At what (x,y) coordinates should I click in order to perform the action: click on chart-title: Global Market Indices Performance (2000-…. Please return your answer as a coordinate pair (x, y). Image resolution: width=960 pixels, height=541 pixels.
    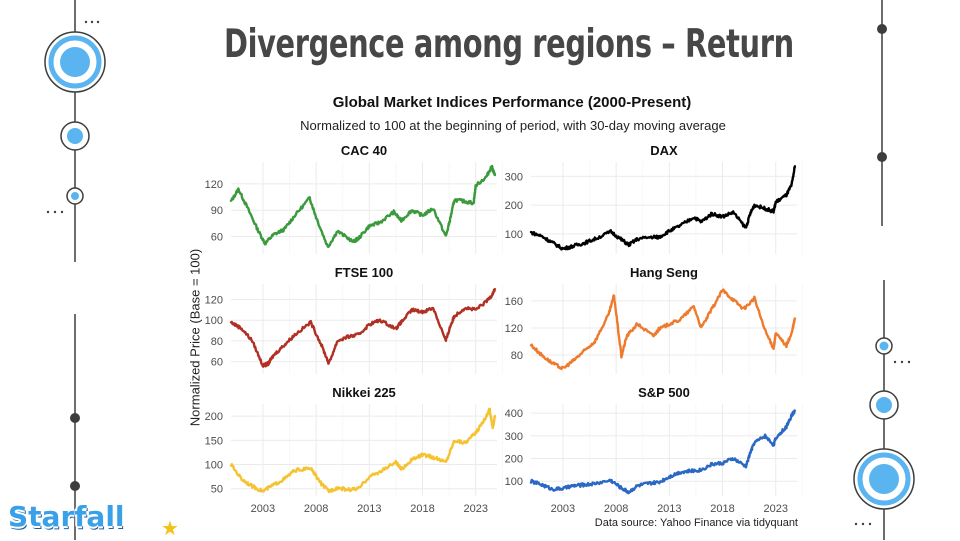
    Looking at the image, I should click on (512, 102).